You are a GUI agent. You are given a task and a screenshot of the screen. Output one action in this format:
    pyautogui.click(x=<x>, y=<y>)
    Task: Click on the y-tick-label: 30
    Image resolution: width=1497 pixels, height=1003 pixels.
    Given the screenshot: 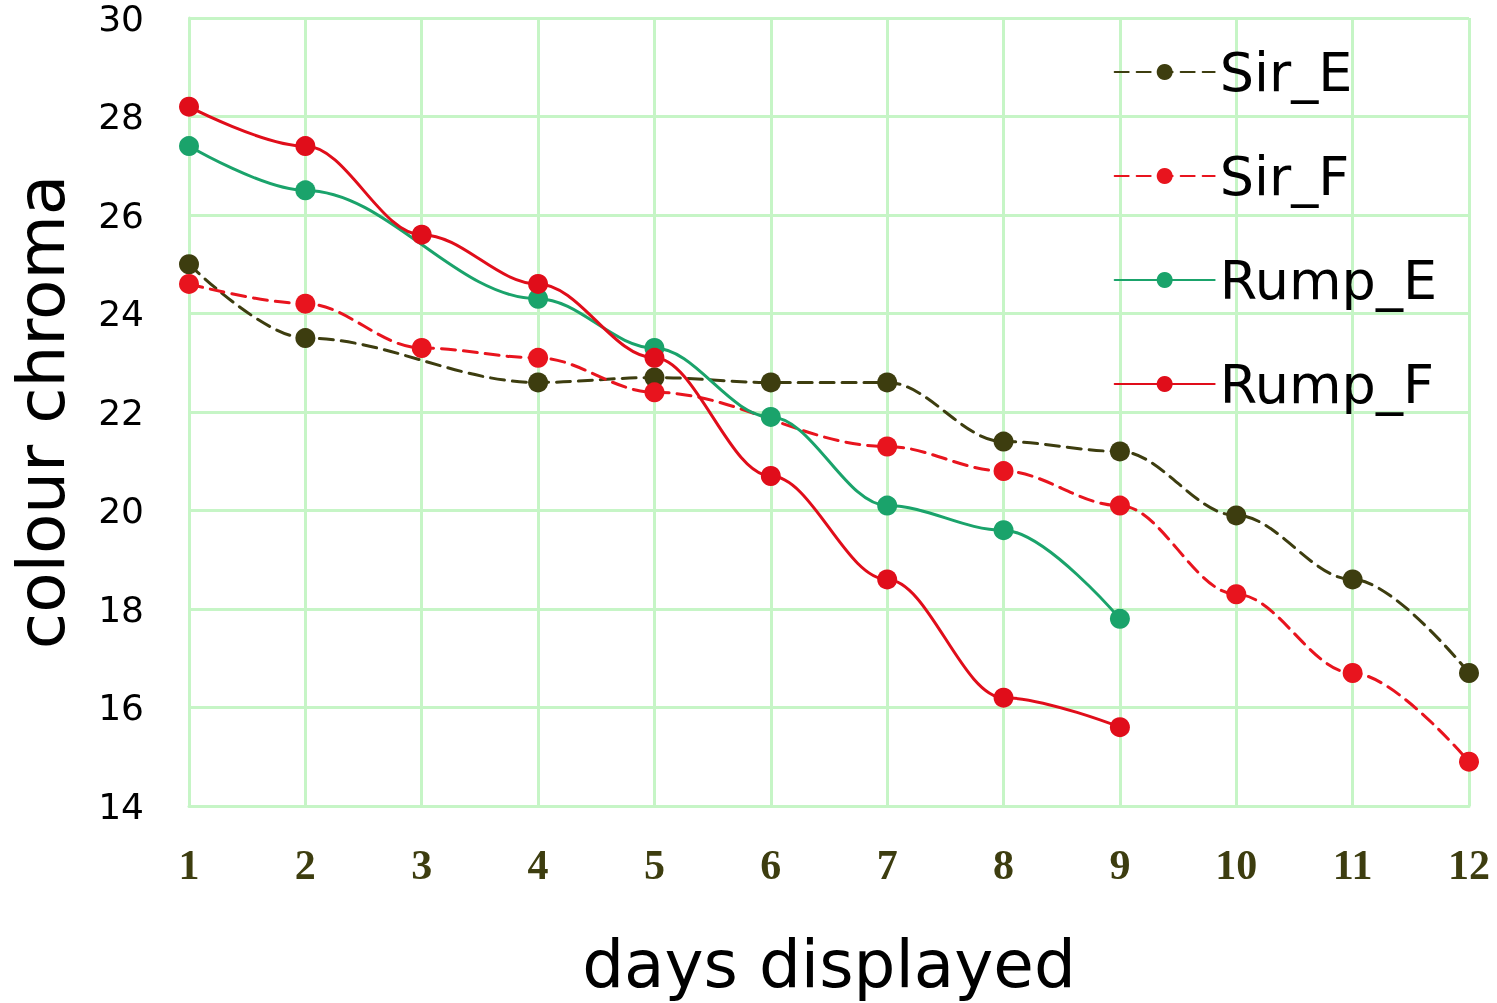 What is the action you would take?
    pyautogui.click(x=121, y=19)
    